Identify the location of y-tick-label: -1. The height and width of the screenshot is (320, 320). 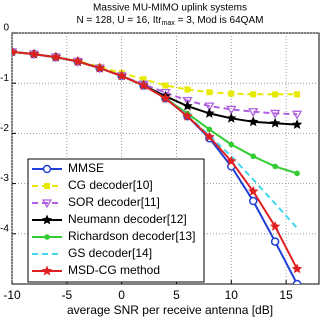
(4, 78).